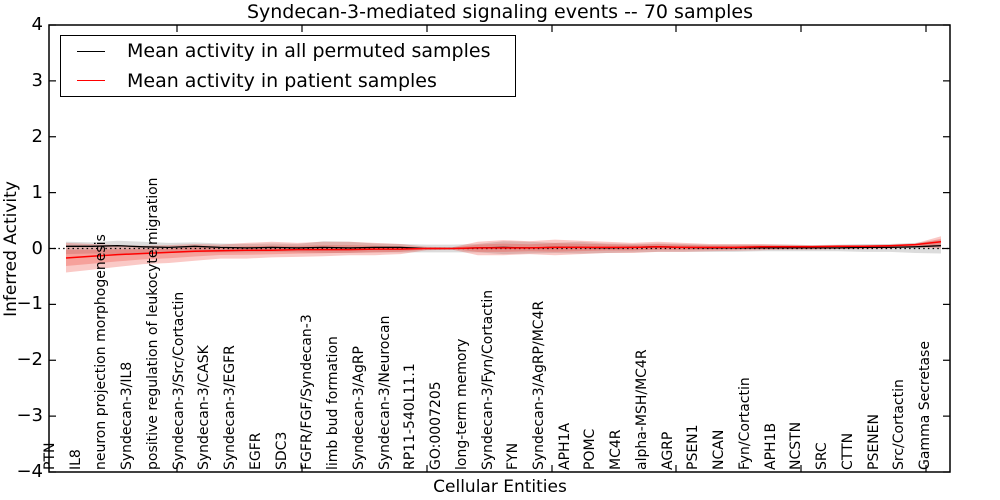 This screenshot has width=1000, height=500. Describe the element at coordinates (796, 445) in the screenshot. I see `x-category-label: NCSTN` at that location.